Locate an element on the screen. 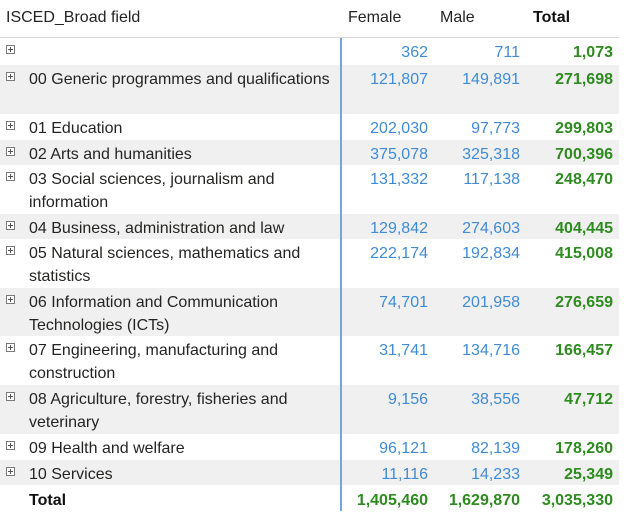  female-value: 31,741 is located at coordinates (403, 350).